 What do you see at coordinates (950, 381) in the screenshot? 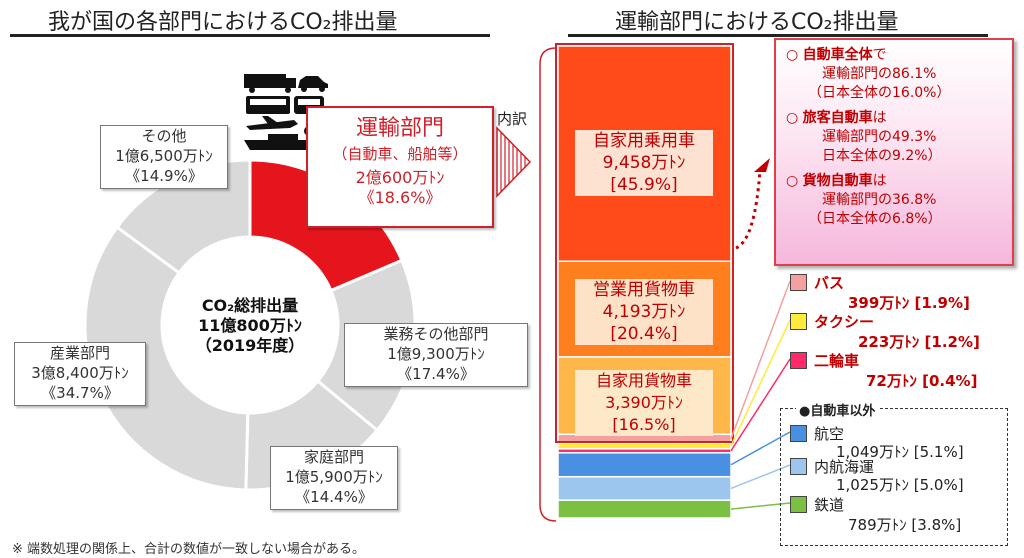
I see `motorcycle-share: [0.4%]` at bounding box center [950, 381].